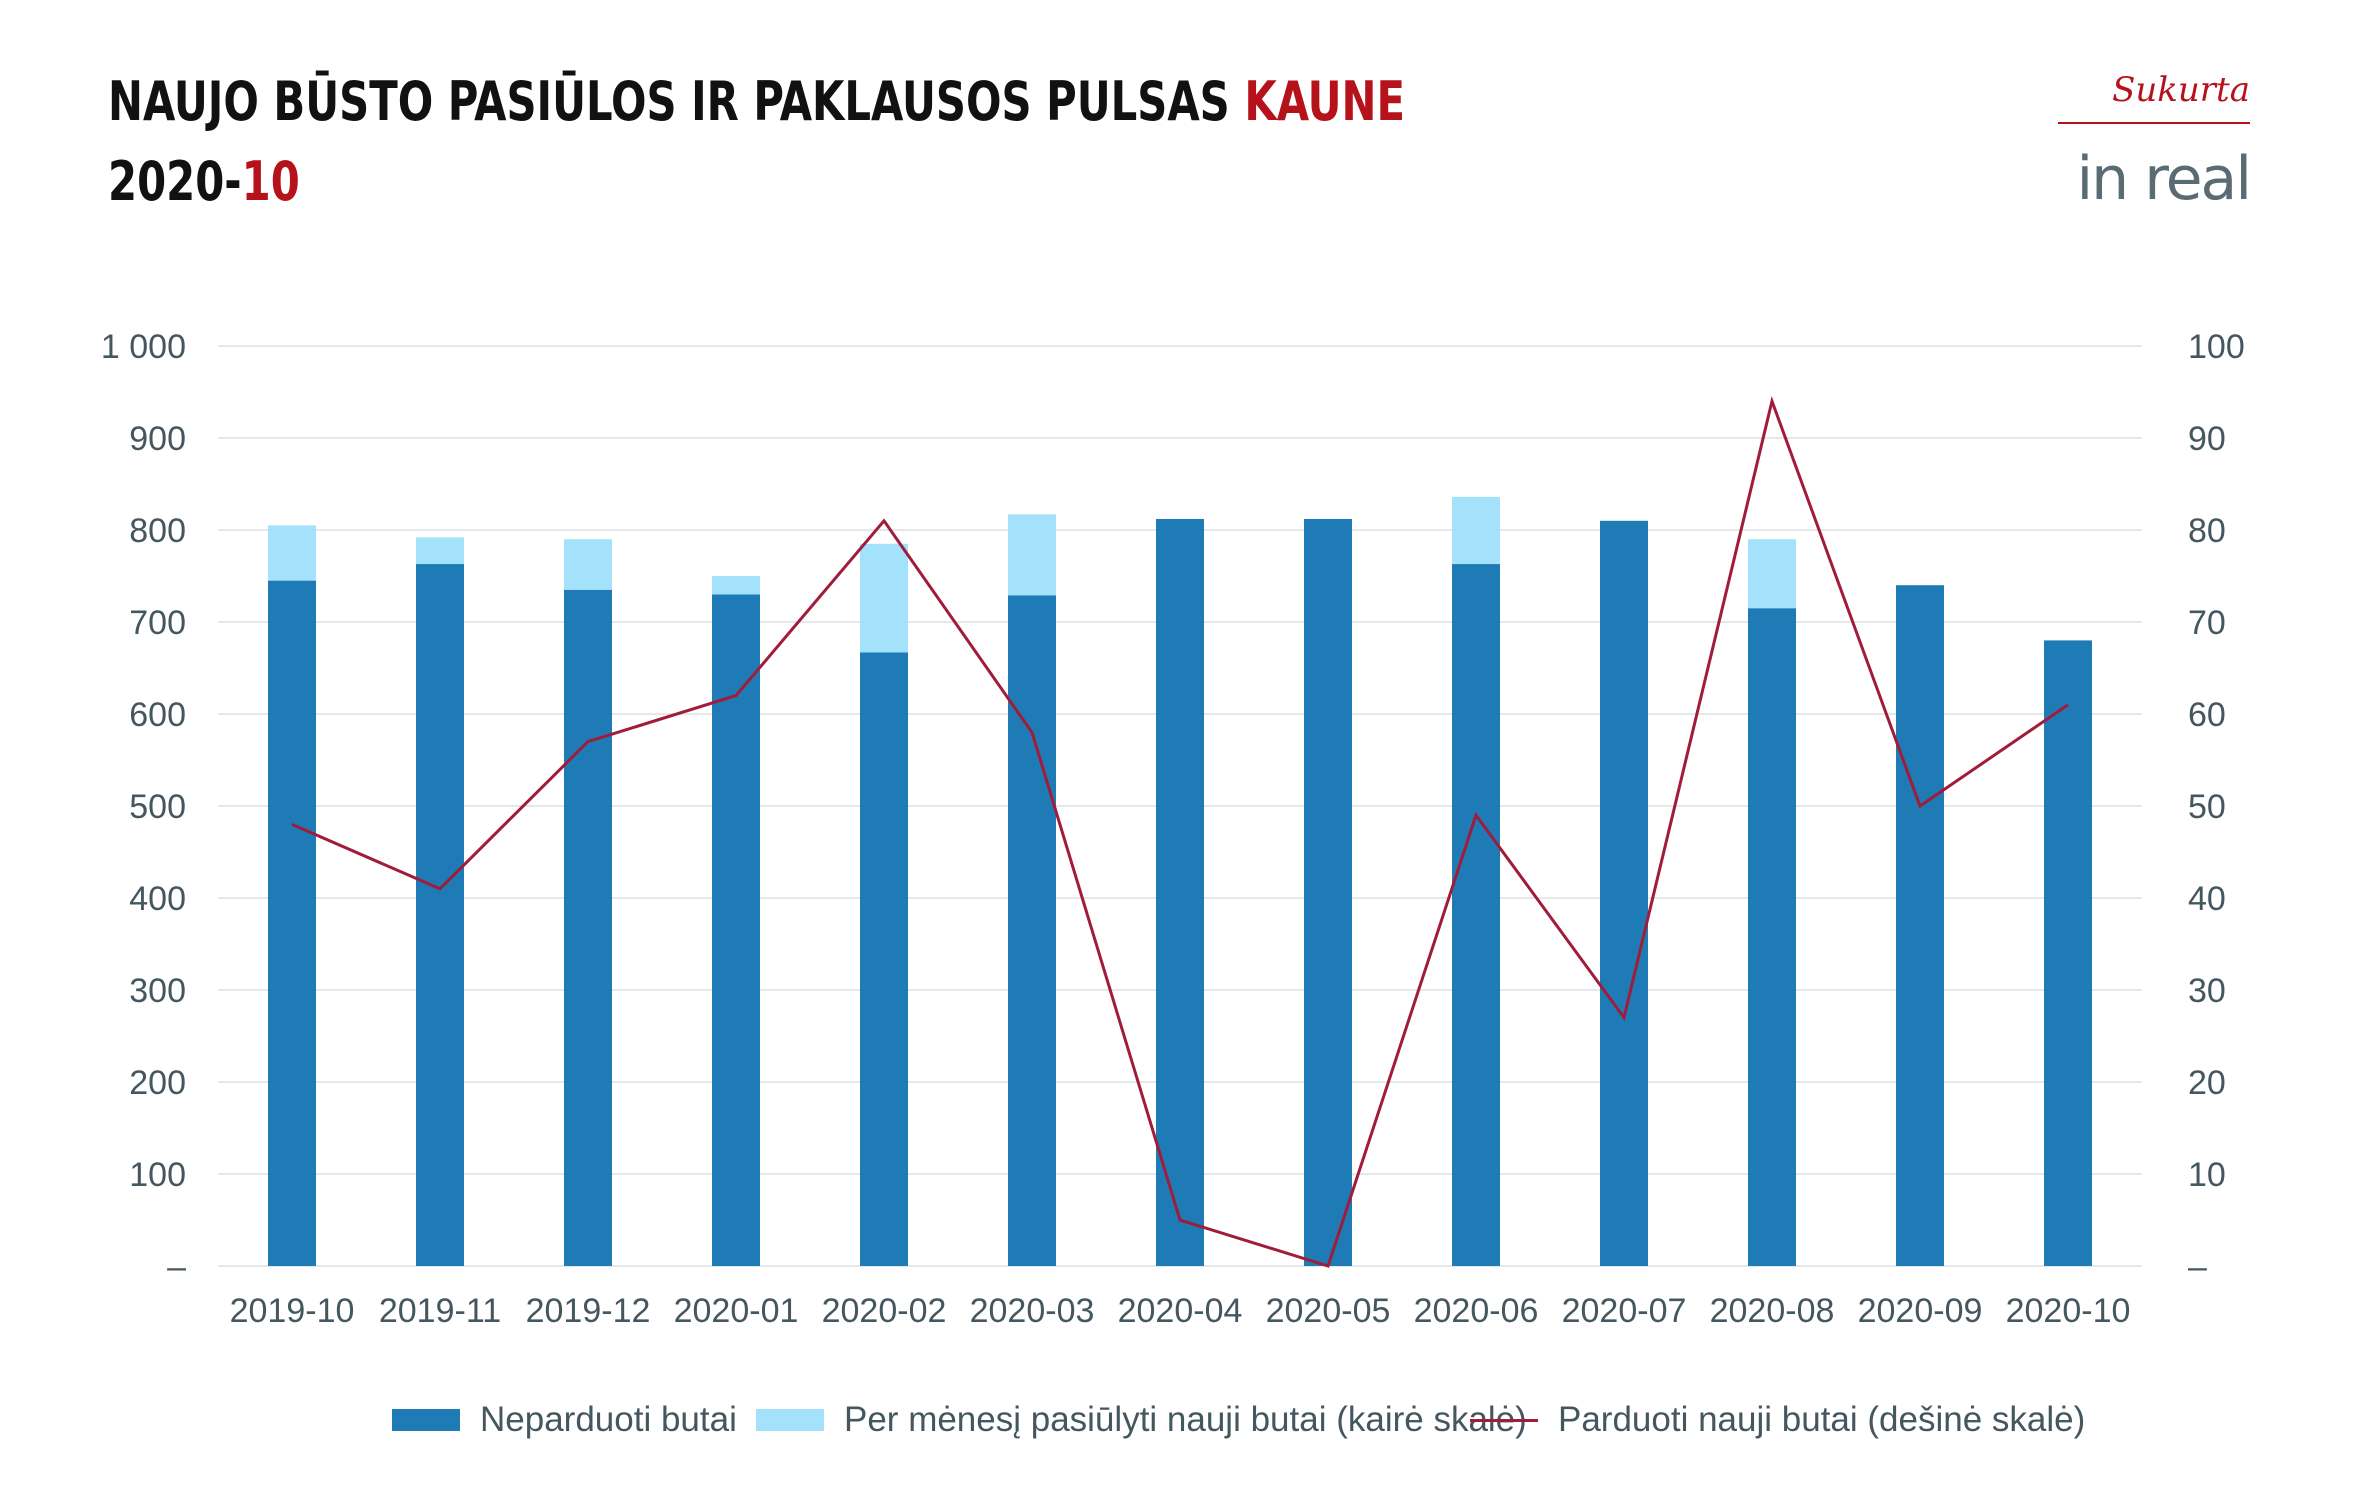 The image size is (2371, 1508). What do you see at coordinates (2207, 991) in the screenshot?
I see `right-tick-label: 30` at bounding box center [2207, 991].